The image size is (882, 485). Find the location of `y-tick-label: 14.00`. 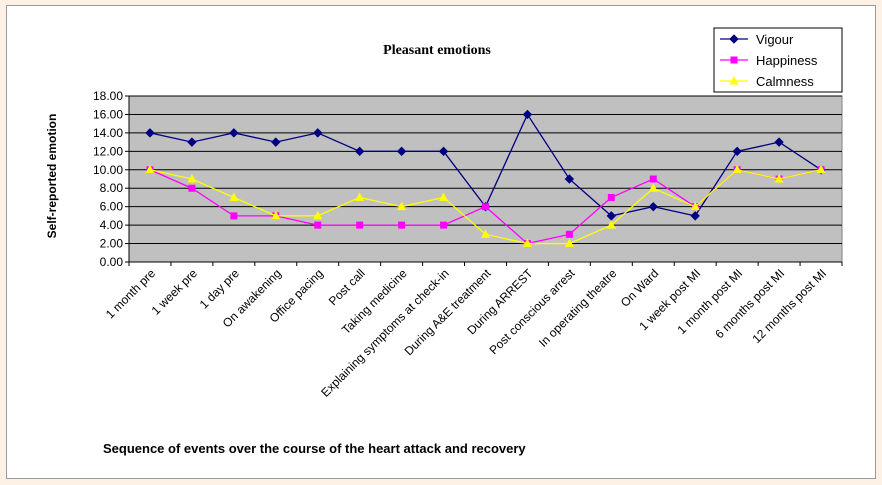

y-tick-label: 14.00 is located at coordinates (108, 133).